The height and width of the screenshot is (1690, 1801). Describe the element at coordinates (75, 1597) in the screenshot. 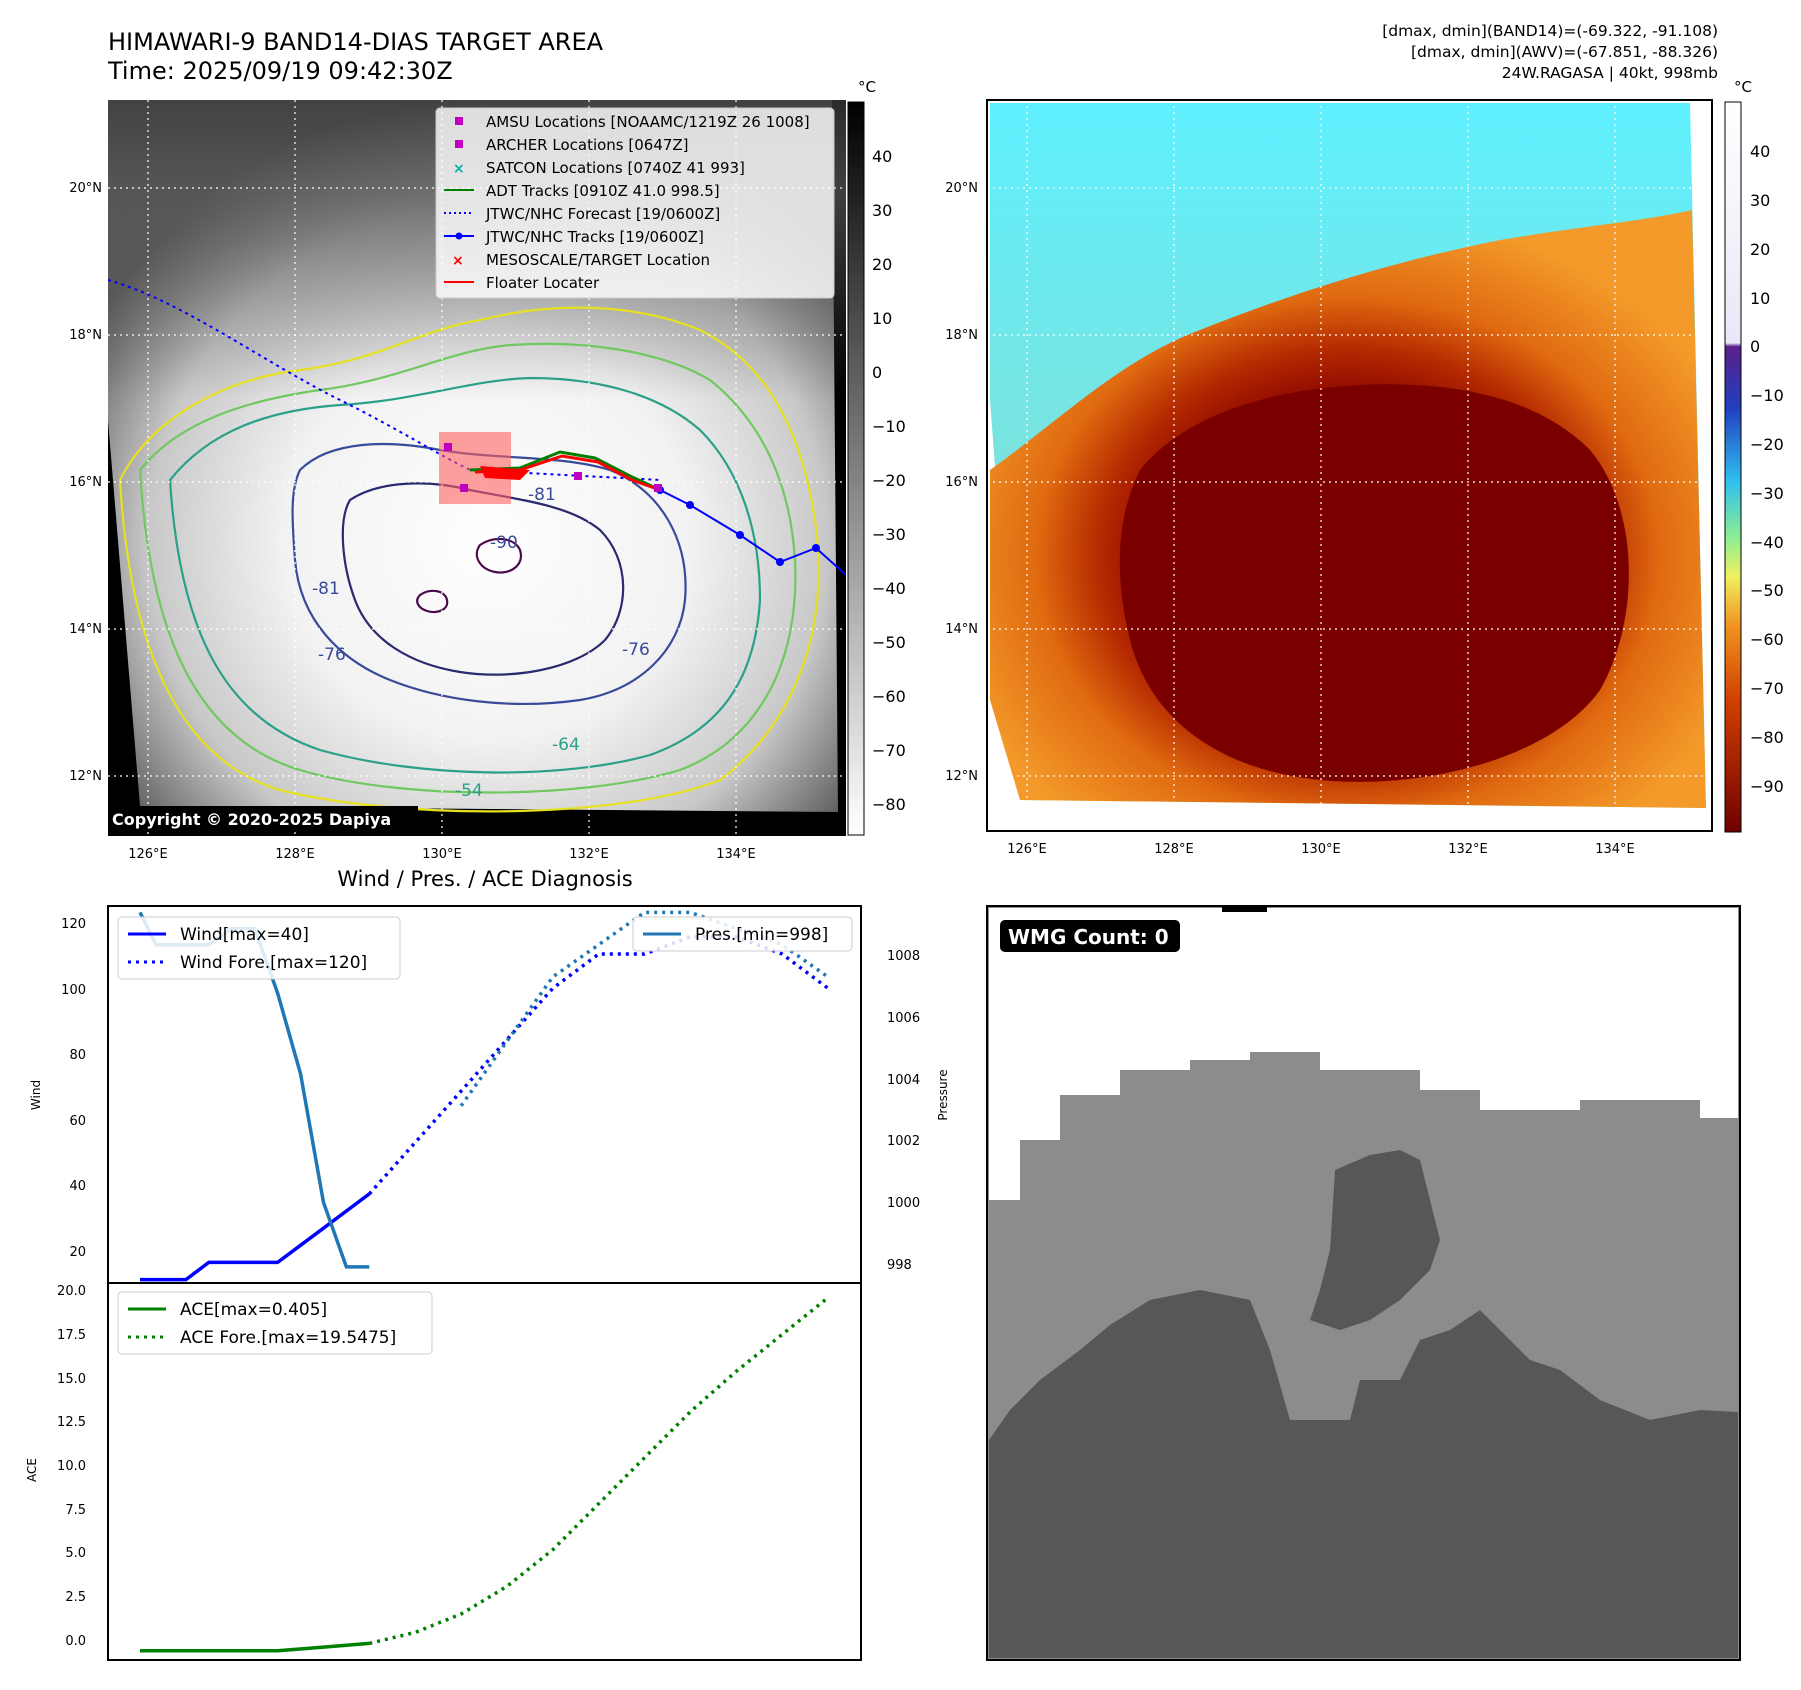

I see `ace-tick: 2.5` at that location.